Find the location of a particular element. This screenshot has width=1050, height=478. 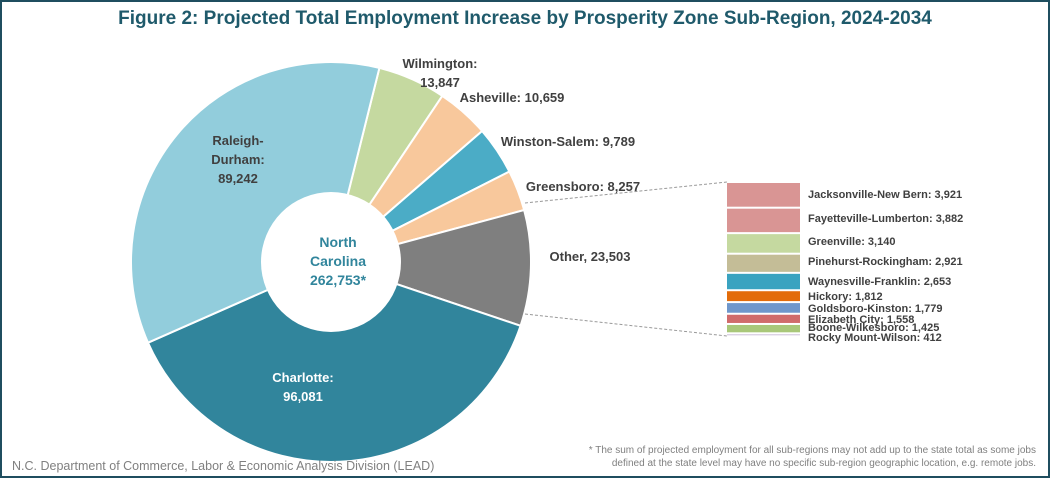

breakdown-label: Elizabeth City: 1,558 is located at coordinates (861, 320).